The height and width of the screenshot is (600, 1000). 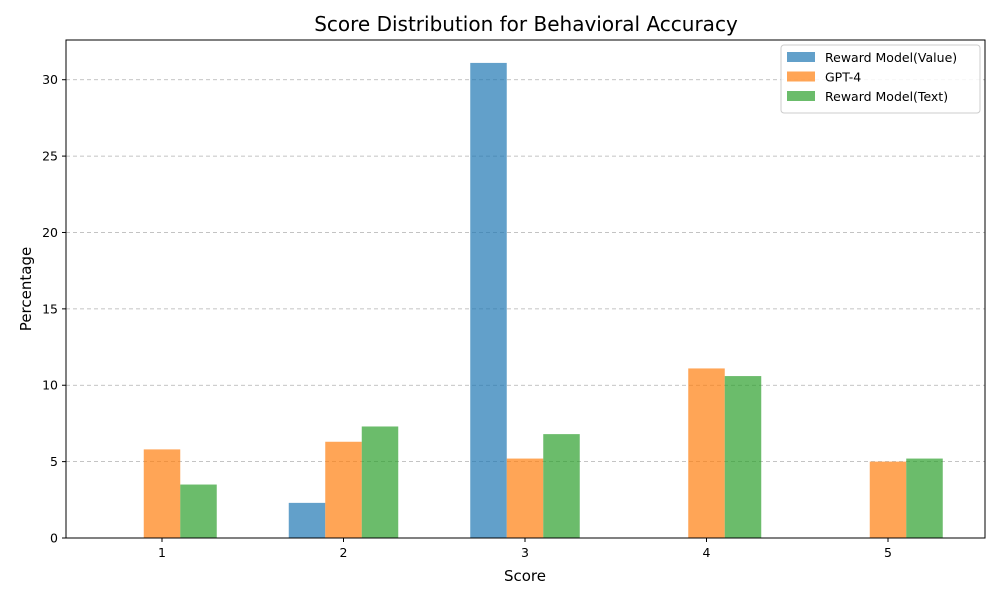 What do you see at coordinates (50, 232) in the screenshot?
I see `y-tick-label: 20` at bounding box center [50, 232].